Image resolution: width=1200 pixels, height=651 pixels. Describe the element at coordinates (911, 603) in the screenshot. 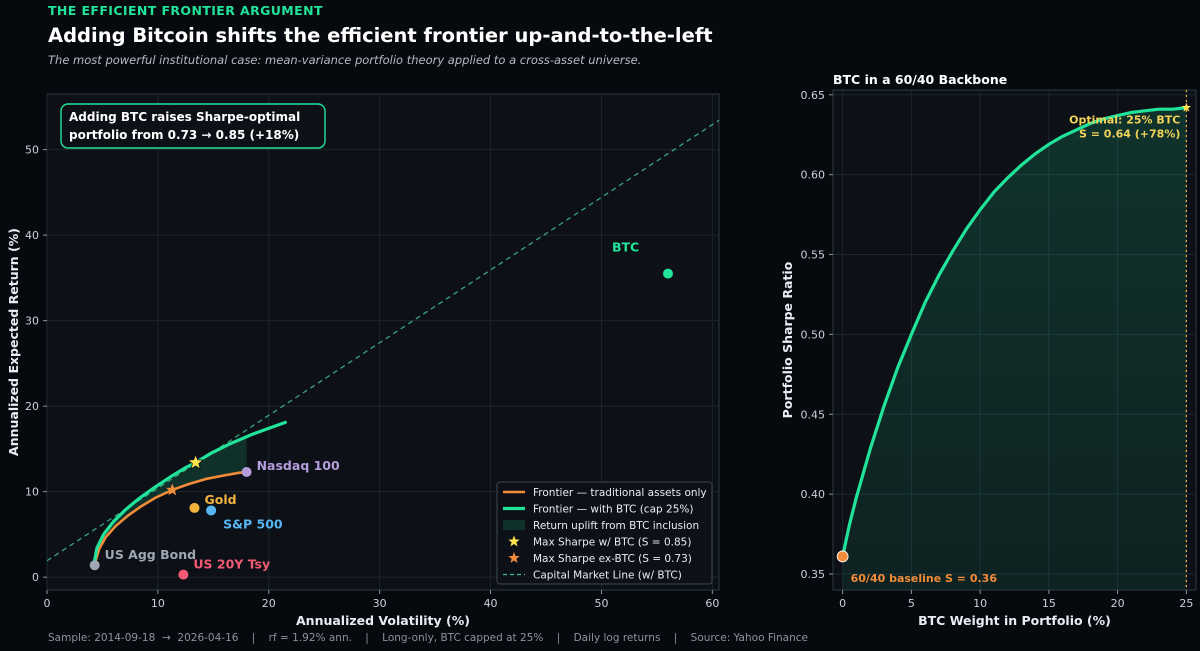

I see `x-tick-label: 5` at that location.